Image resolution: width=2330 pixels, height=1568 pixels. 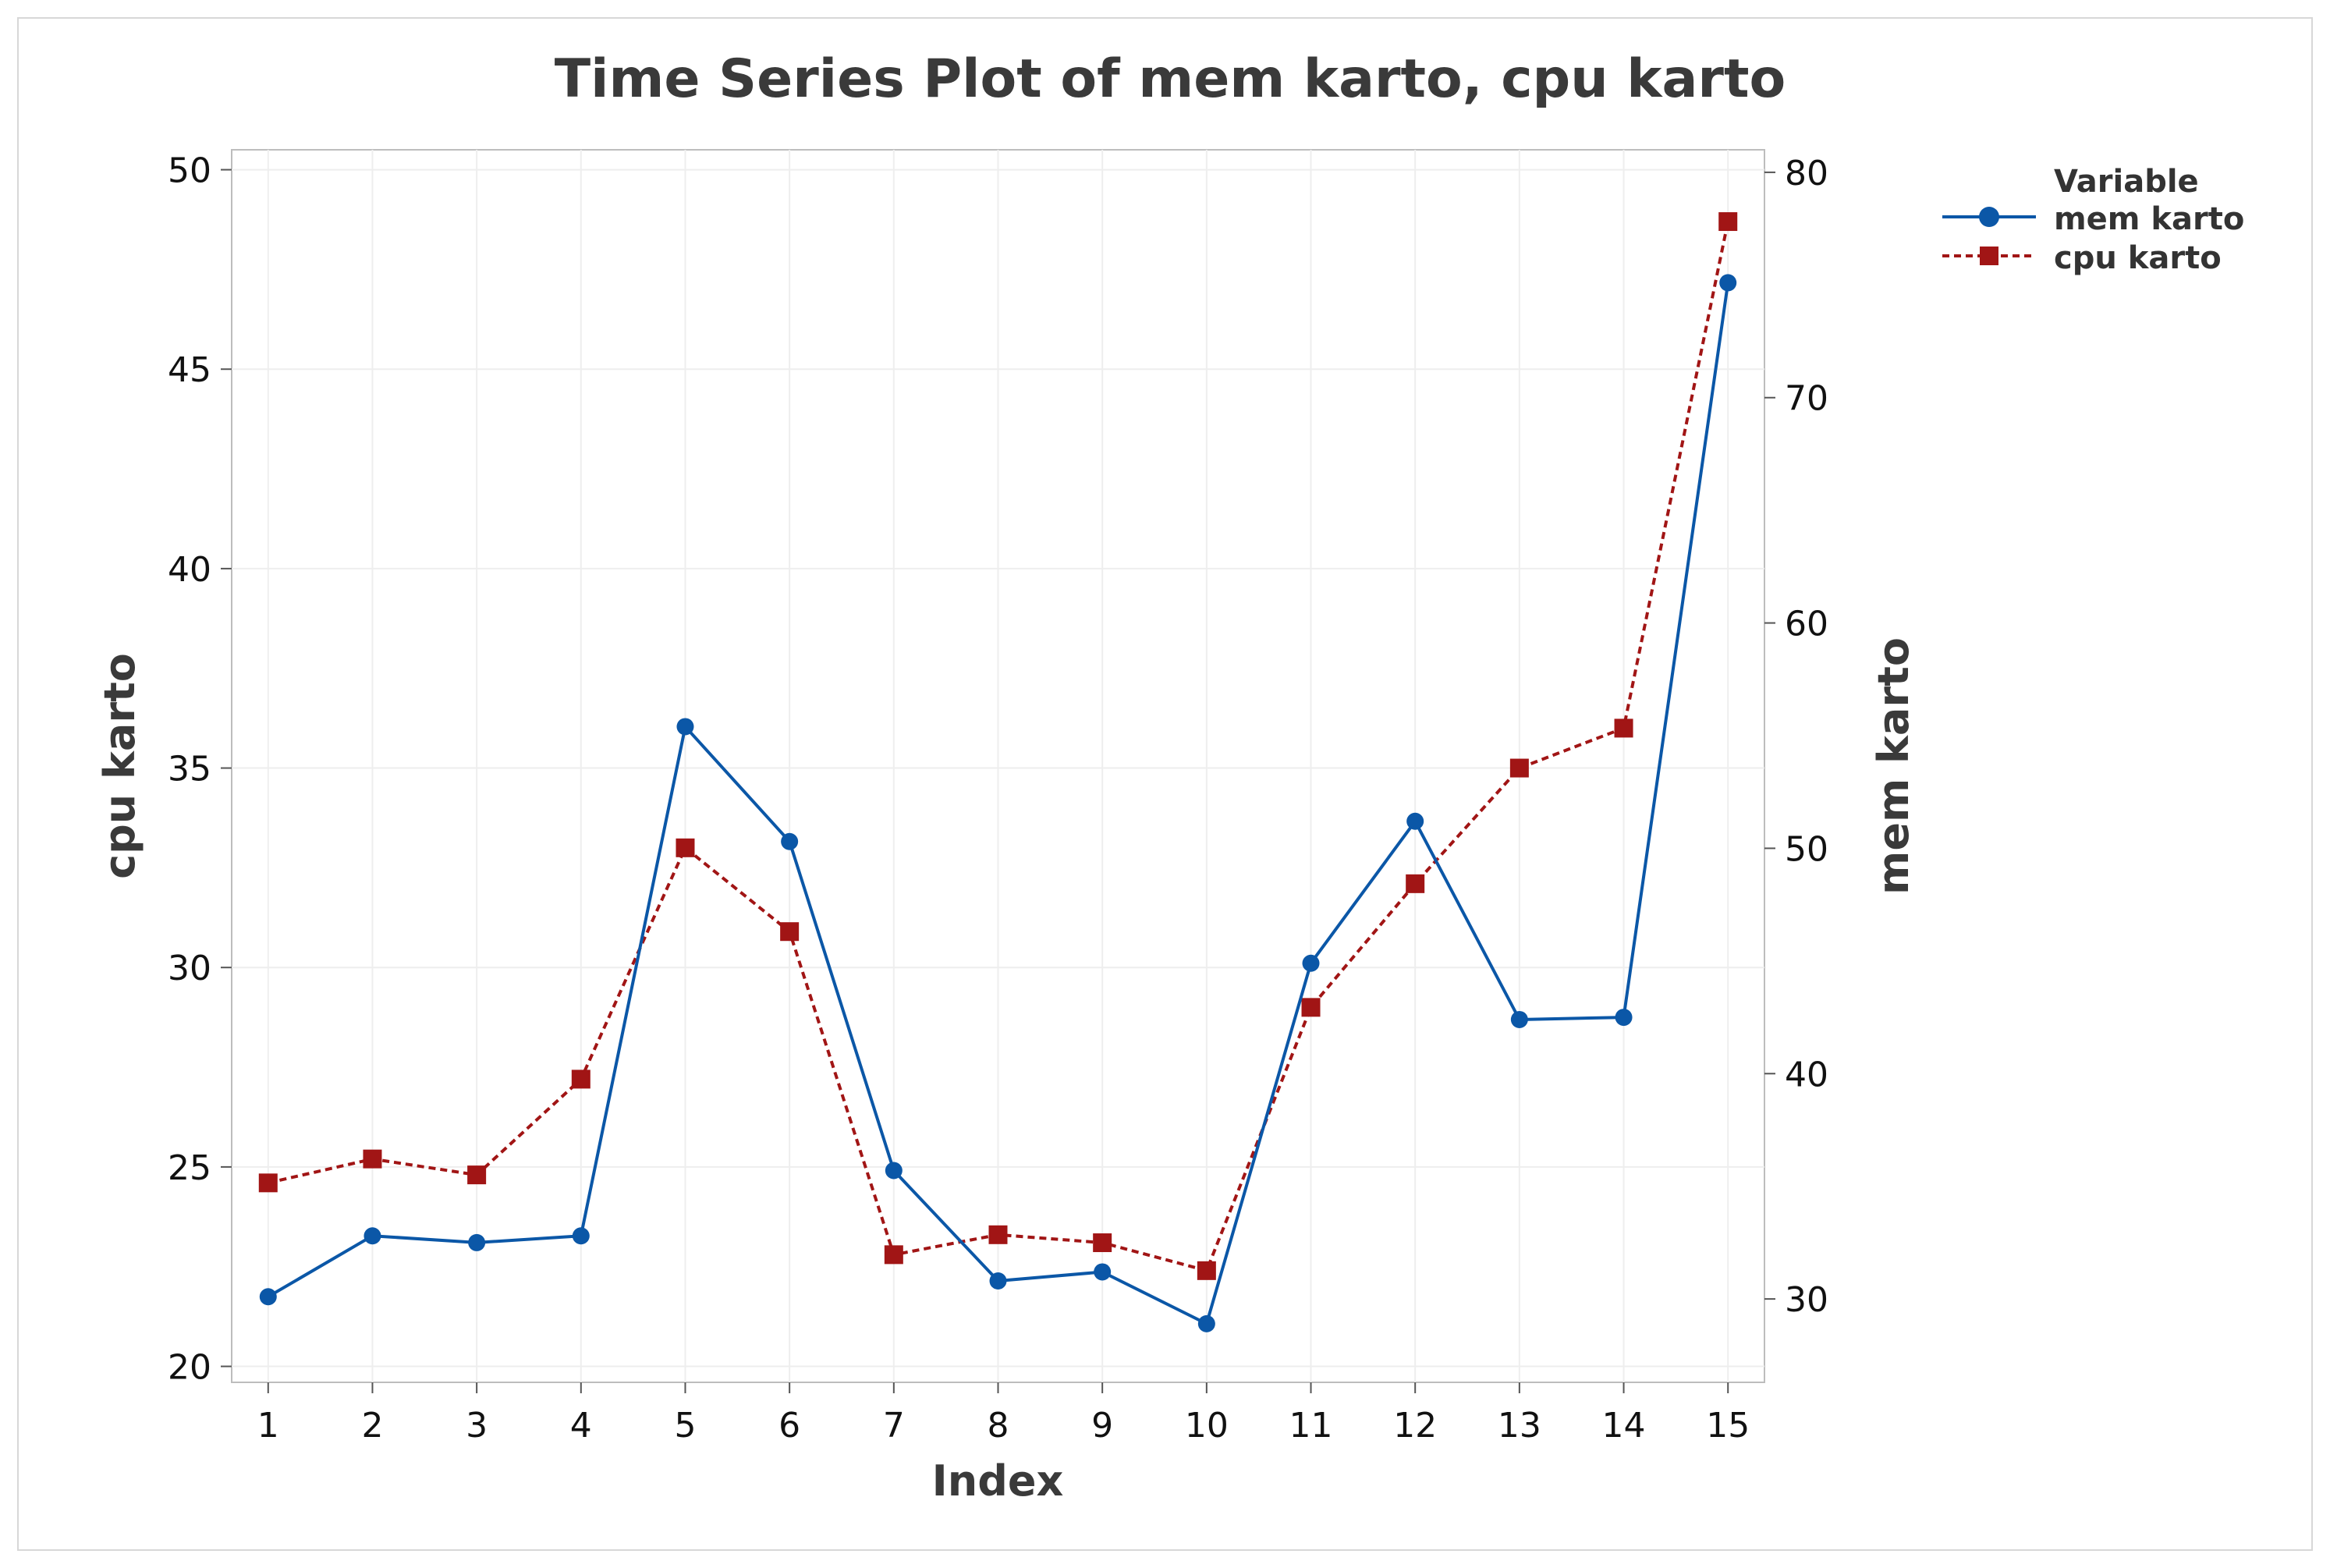 I want to click on left-tick-label: 50, so click(x=189, y=171).